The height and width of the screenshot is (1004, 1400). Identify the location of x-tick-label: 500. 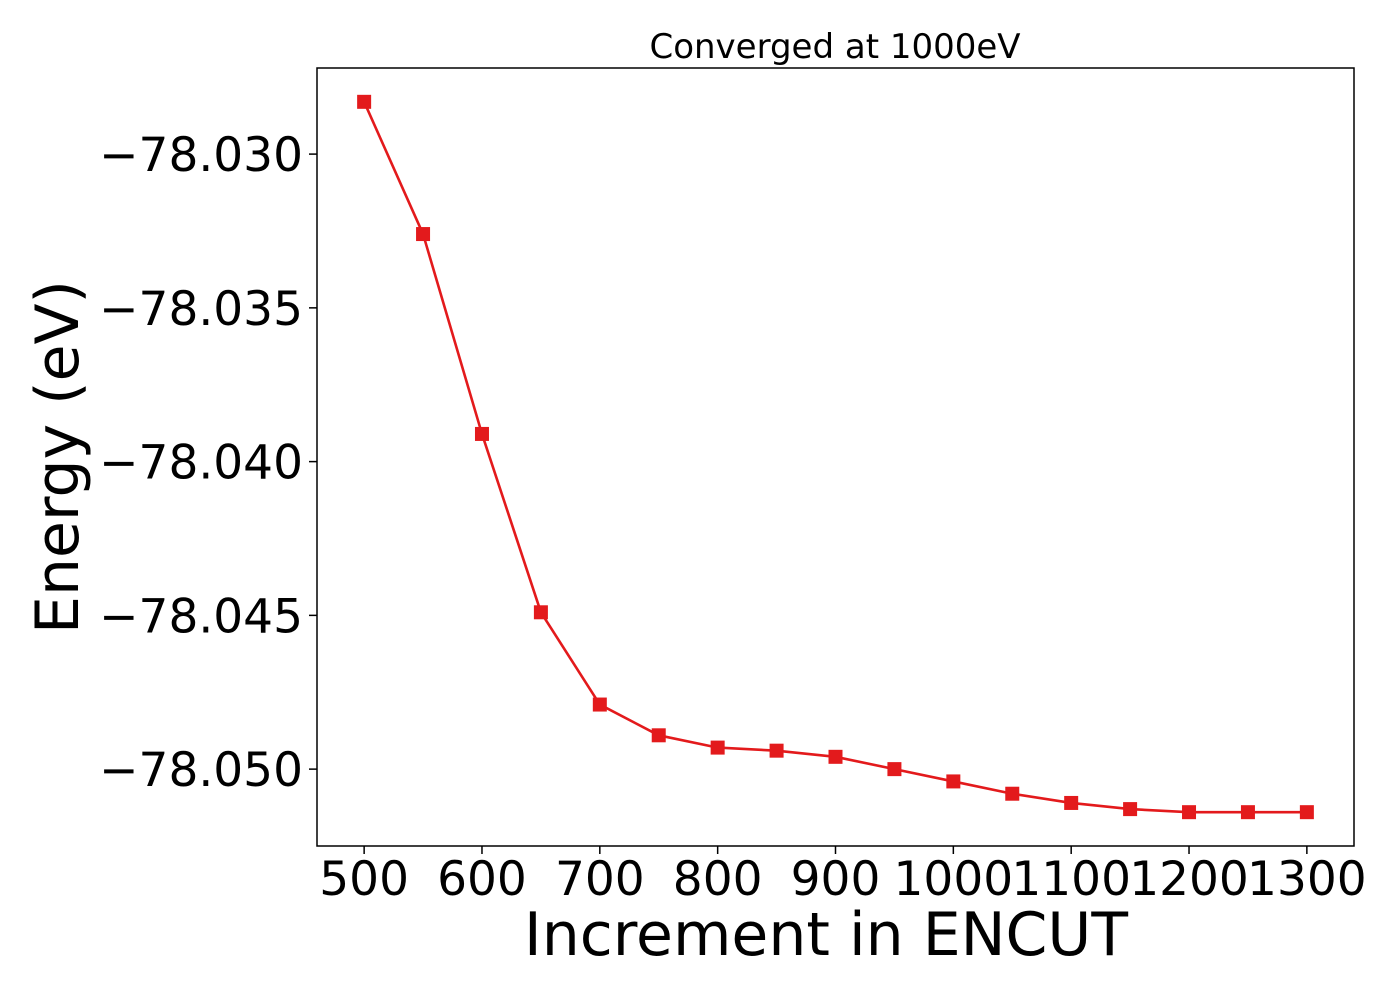
(364, 879).